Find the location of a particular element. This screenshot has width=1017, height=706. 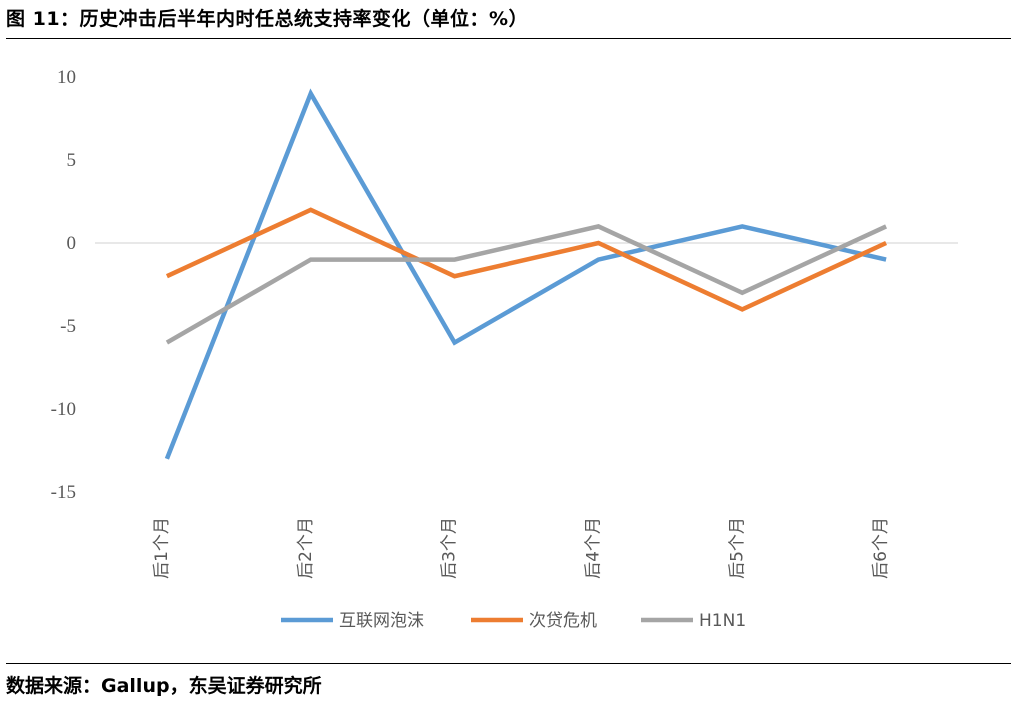

x-axis-ticks: 后1个月 后2个月 后3个月 后4个月 后5个月 后6个月 is located at coordinates (521, 548).